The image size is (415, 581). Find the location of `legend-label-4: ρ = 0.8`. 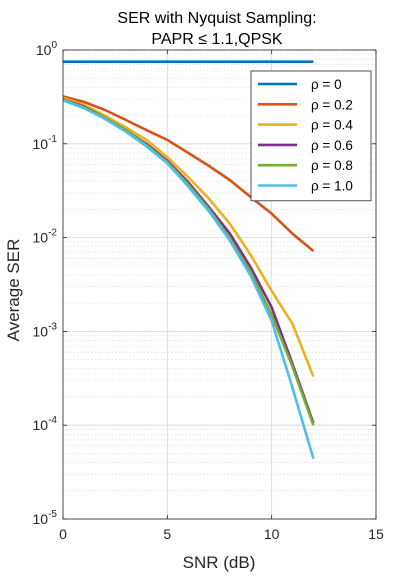

legend-label-4: ρ = 0.8 is located at coordinates (332, 165).